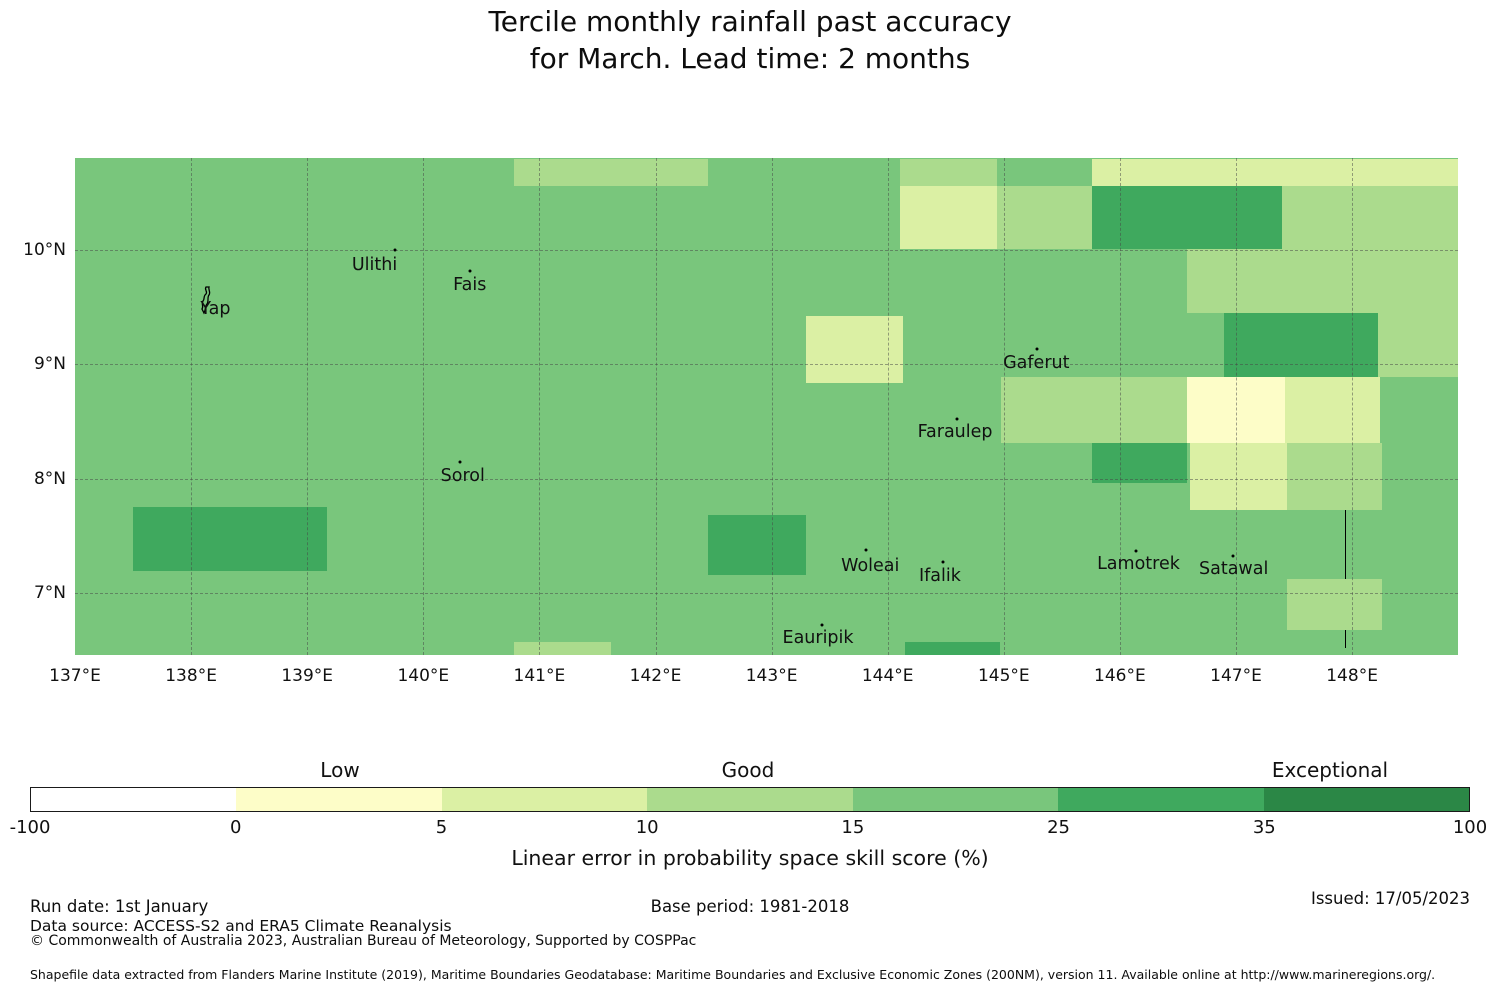 This screenshot has height=990, width=1500. Describe the element at coordinates (460, 461) in the screenshot. I see `island-dot-sorol` at that location.